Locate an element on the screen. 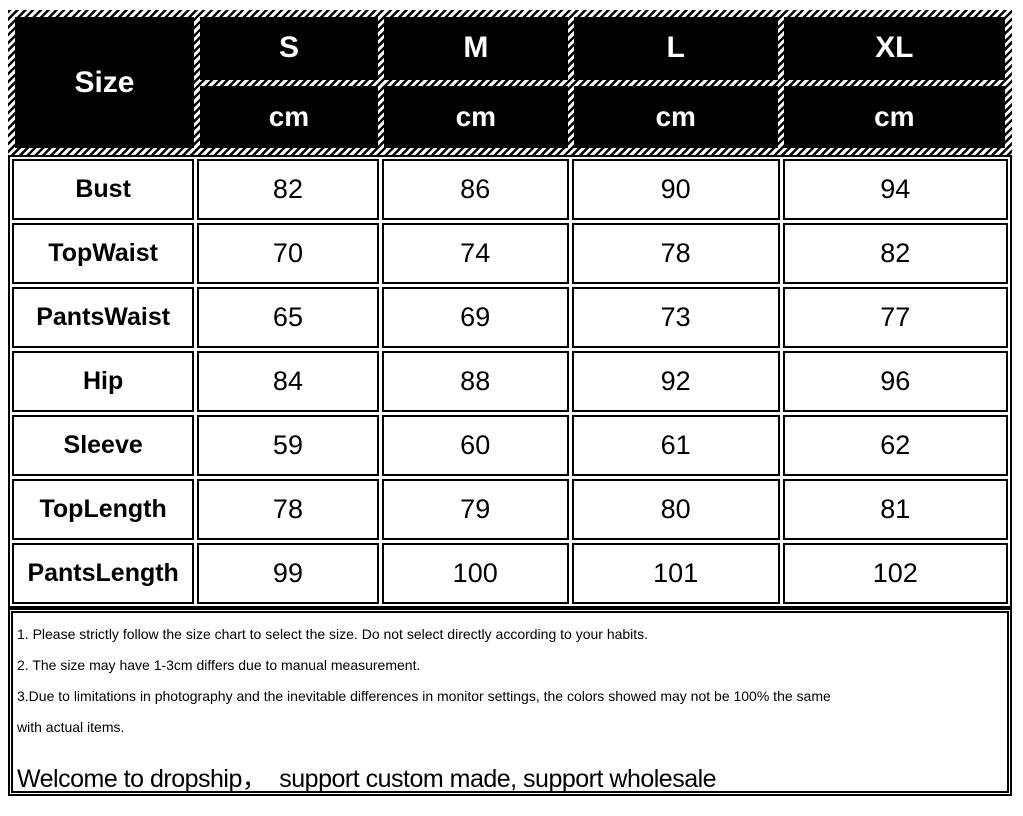 Image resolution: width=1023 pixels, height=816 pixels. cell-sleeve-l: 61 is located at coordinates (675, 445).